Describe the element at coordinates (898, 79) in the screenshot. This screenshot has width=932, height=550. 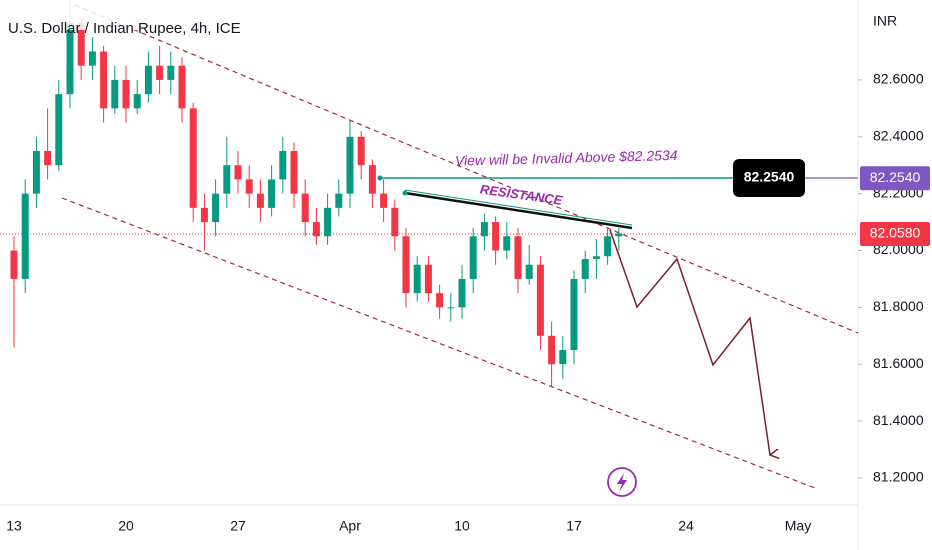
I see `y-tick-label: 82.6000` at that location.